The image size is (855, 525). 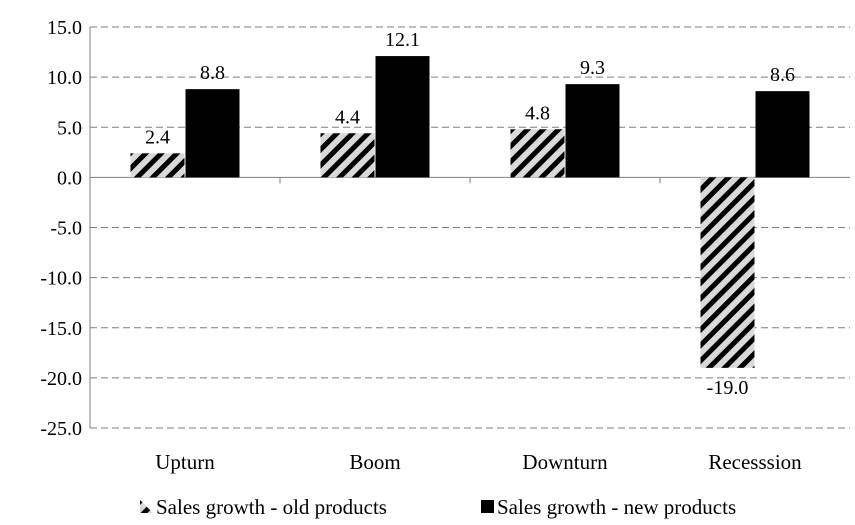 I want to click on bar-new-boom, so click(x=402, y=117).